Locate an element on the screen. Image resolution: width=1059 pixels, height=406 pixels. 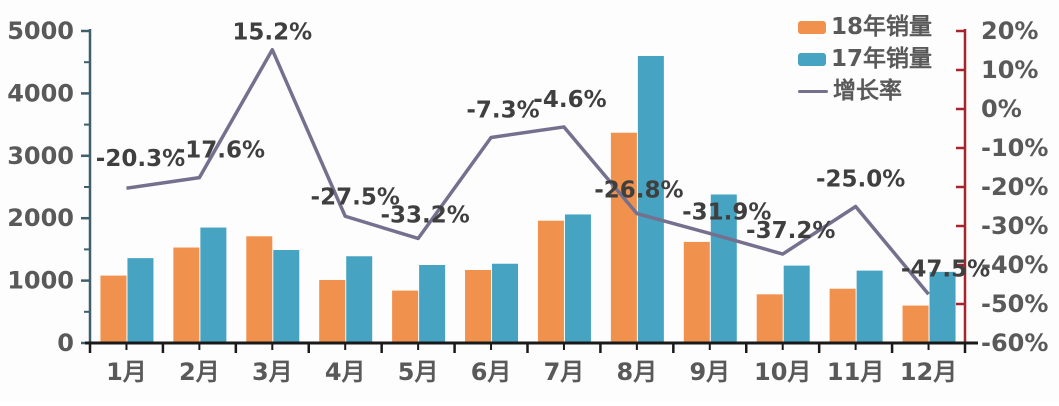
bar-18-5月 is located at coordinates (405, 316).